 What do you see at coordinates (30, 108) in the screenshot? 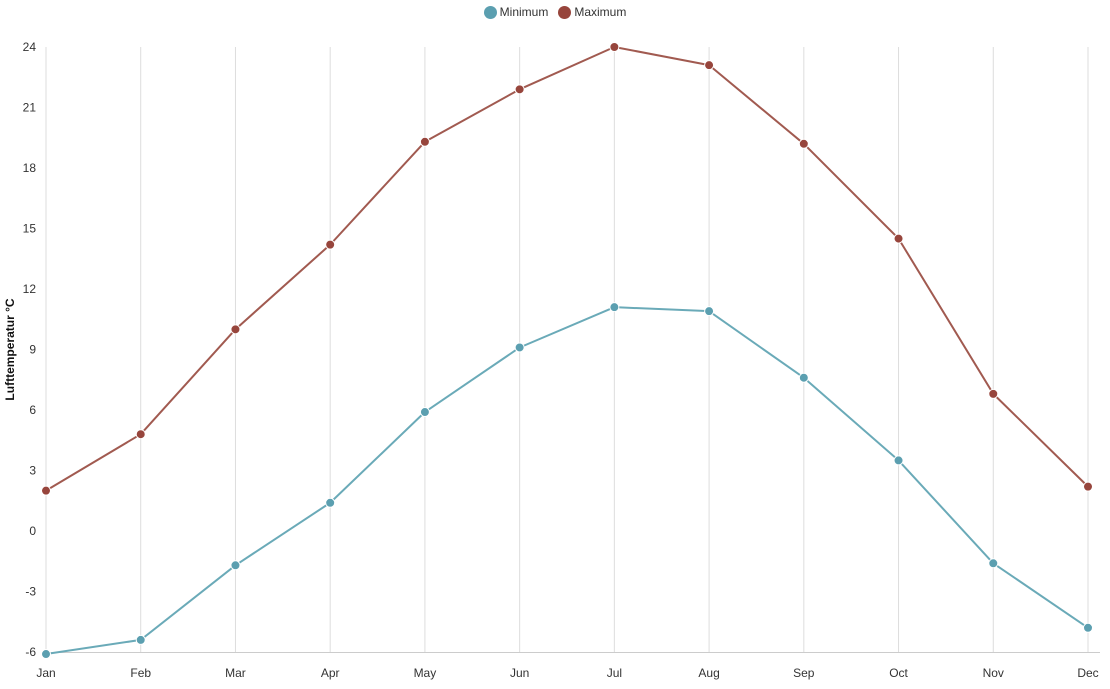
I see `y-tick-label: 21` at bounding box center [30, 108].